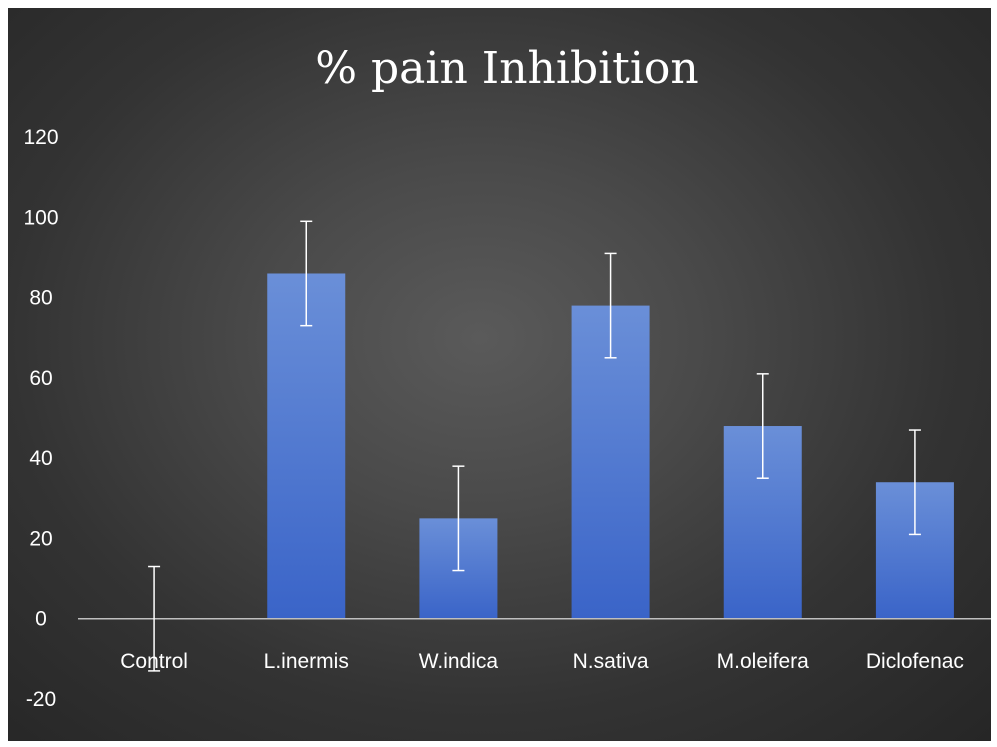 The height and width of the screenshot is (747, 997). Describe the element at coordinates (763, 661) in the screenshot. I see `x-category-label: M.oleifera` at that location.